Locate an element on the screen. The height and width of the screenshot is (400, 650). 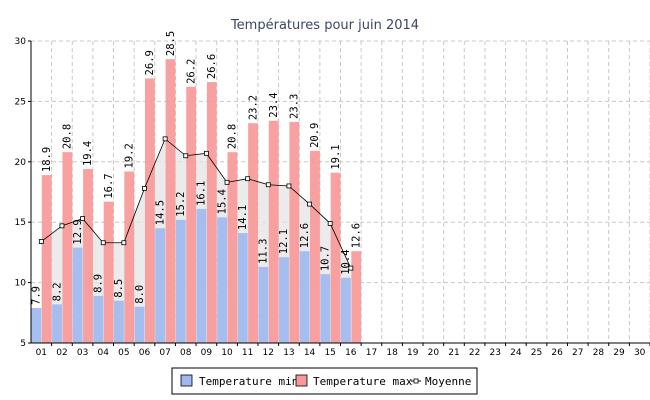
data-label-max: 26.2 is located at coordinates (191, 71).